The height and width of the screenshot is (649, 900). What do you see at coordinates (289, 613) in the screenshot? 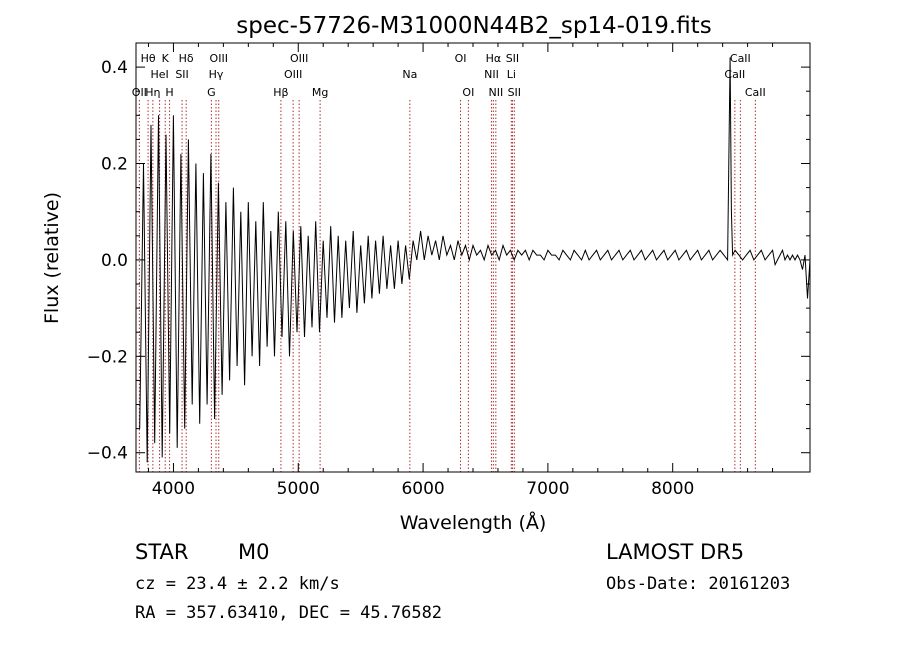
I see `coords-text: RA = 357.63410, DEC = 45.76582` at bounding box center [289, 613].